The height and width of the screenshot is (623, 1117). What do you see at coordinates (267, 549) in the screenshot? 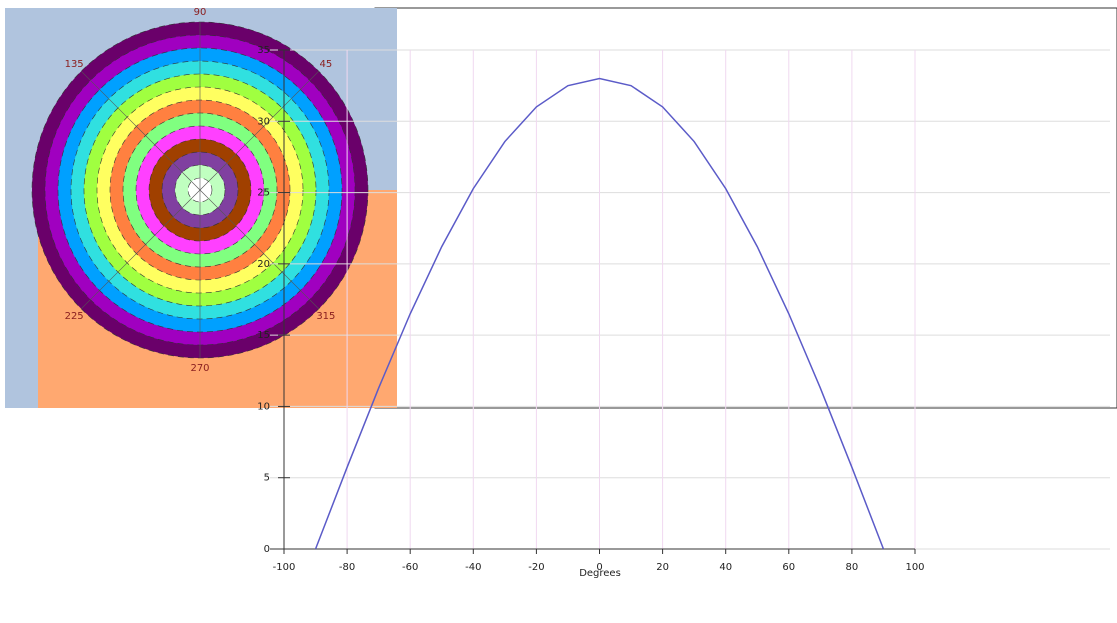
I see `y-tick-label: 0` at bounding box center [267, 549].